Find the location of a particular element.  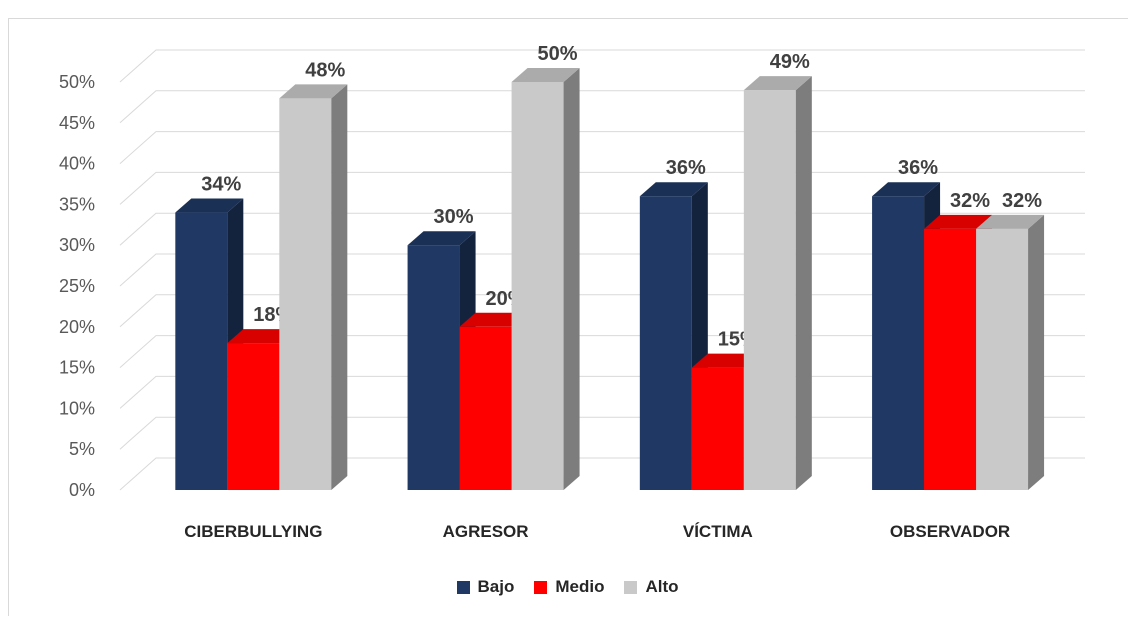

legend-item-alto: Alto is located at coordinates (651, 587).